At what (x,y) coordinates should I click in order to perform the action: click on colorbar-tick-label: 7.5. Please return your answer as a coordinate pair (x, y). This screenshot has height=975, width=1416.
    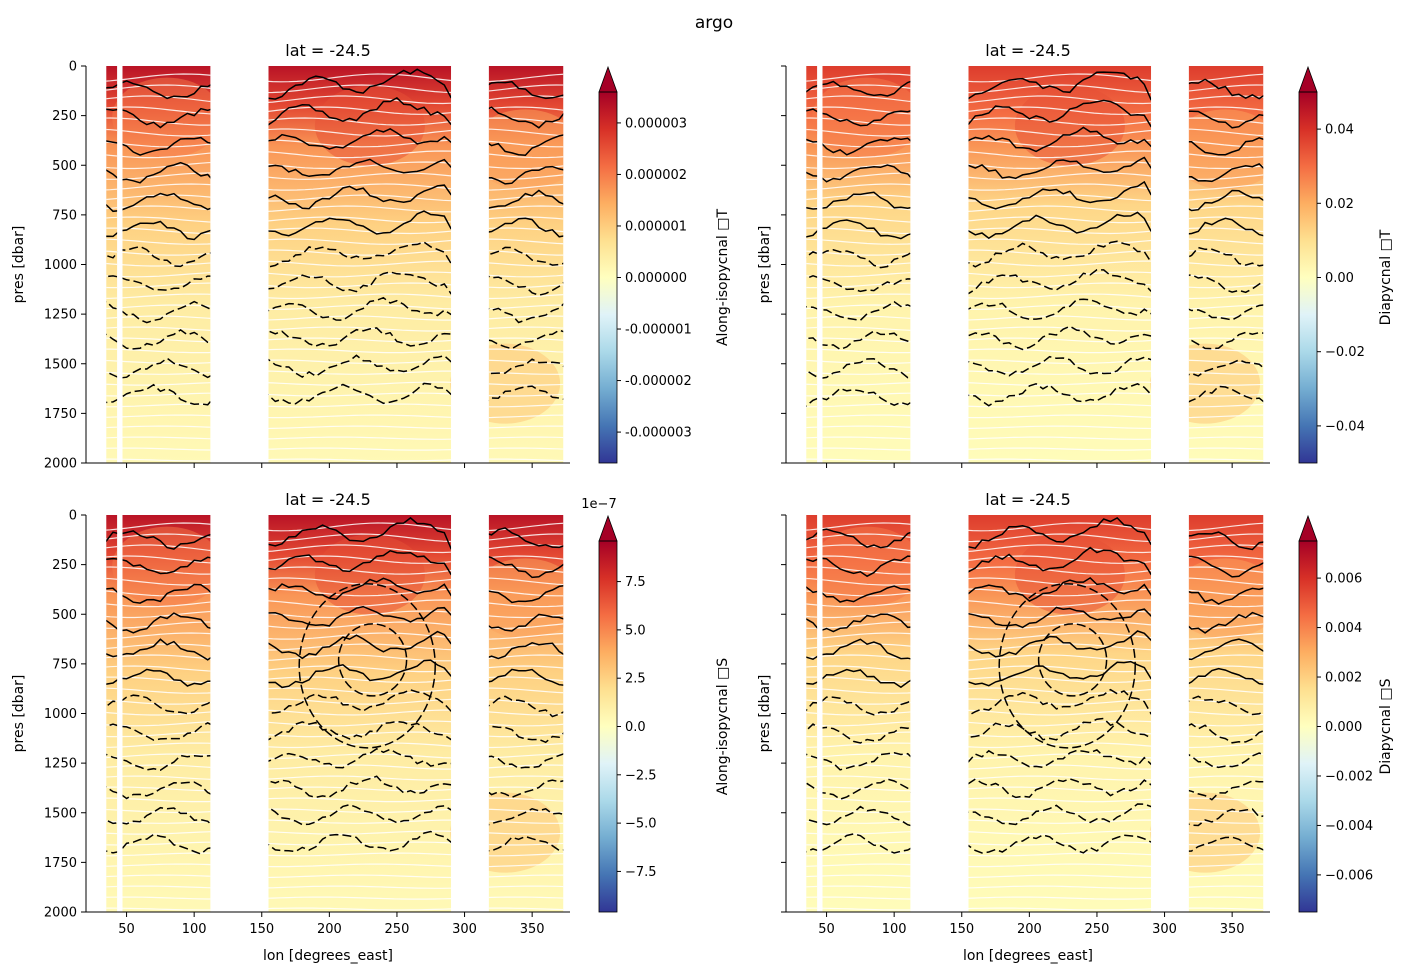
    Looking at the image, I should click on (635, 582).